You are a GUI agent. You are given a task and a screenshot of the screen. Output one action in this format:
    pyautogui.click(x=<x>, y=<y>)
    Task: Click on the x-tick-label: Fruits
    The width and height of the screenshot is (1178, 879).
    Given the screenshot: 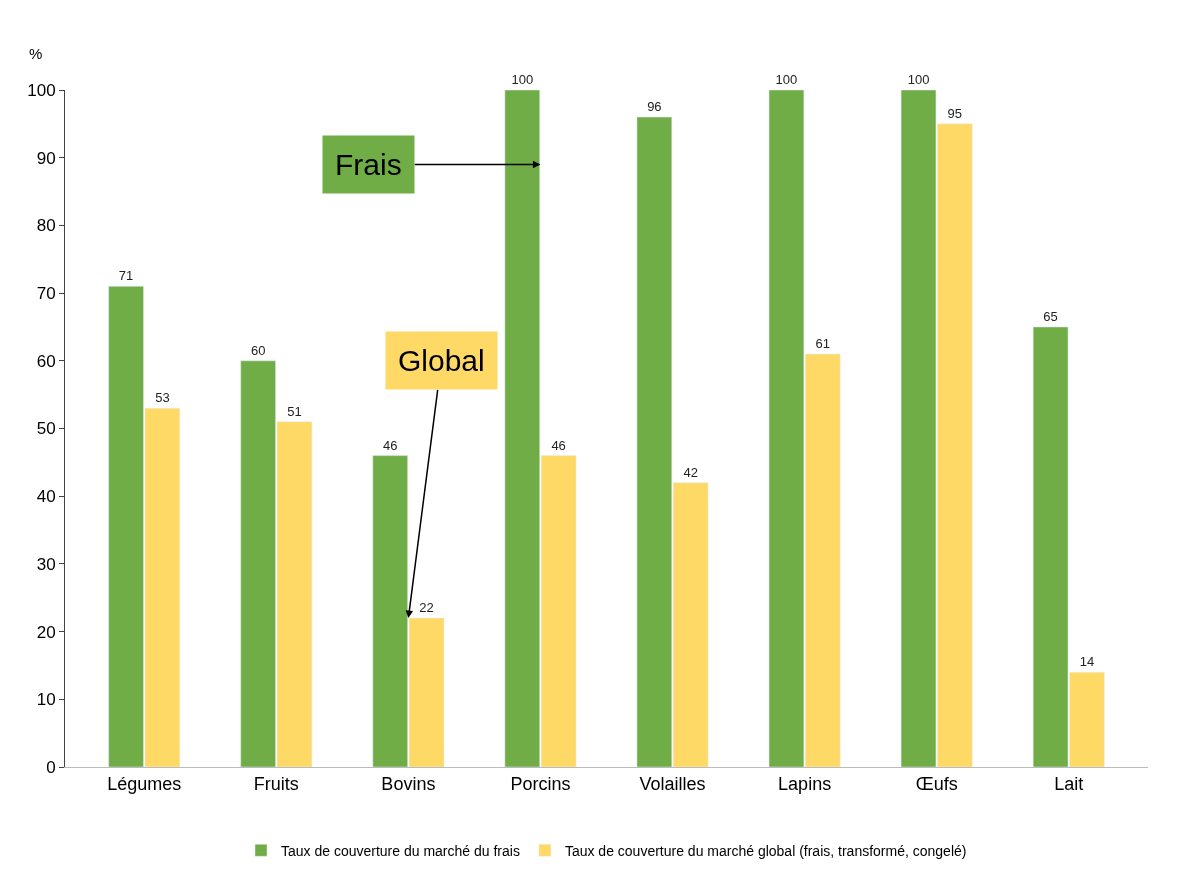 What is the action you would take?
    pyautogui.click(x=276, y=783)
    